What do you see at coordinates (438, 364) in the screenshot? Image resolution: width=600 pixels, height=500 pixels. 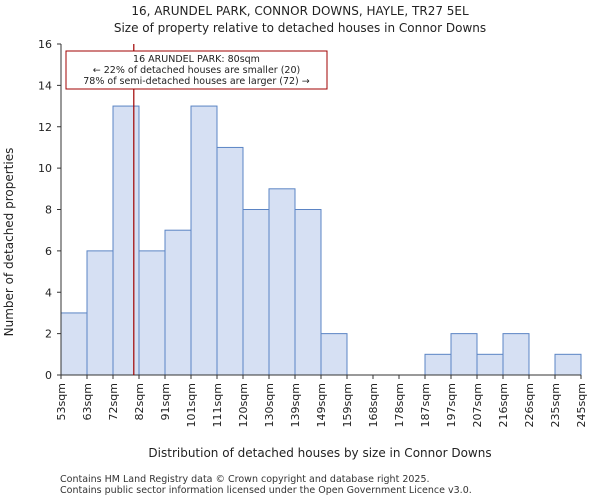 I see `bar-187sqm` at bounding box center [438, 364].